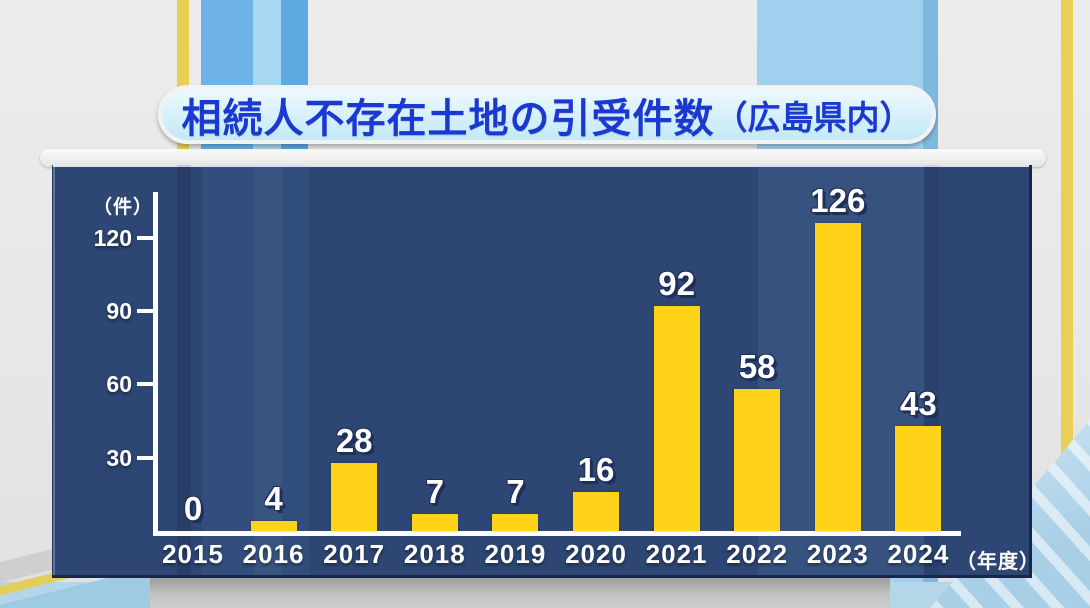  I want to click on y-tick-label-90: 90, so click(119, 311).